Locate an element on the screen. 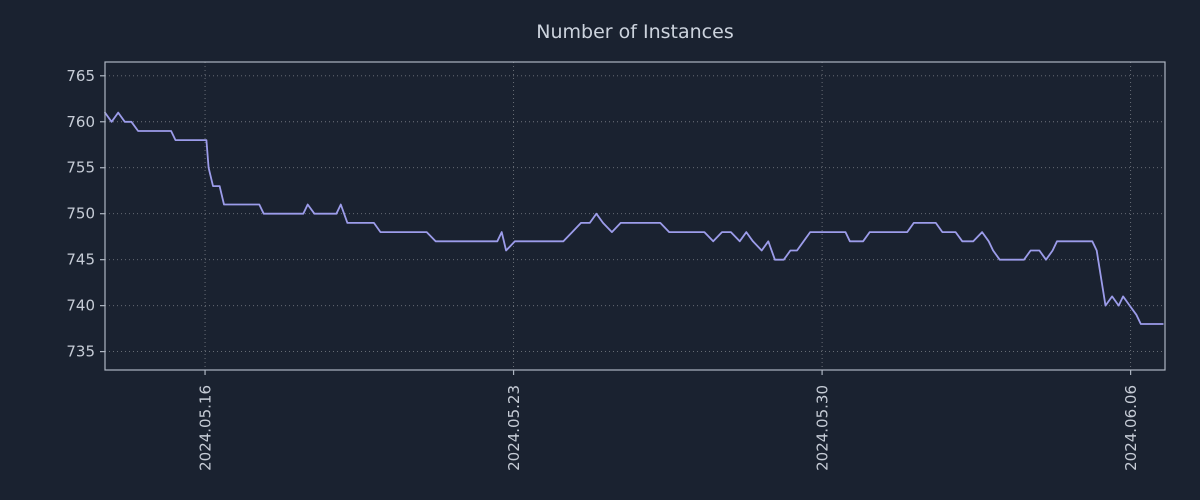  y-tick-label: 750 is located at coordinates (80, 214).